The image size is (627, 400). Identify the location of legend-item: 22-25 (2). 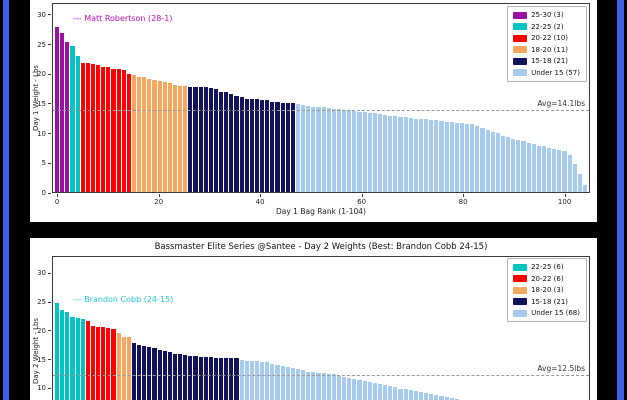
(546, 27).